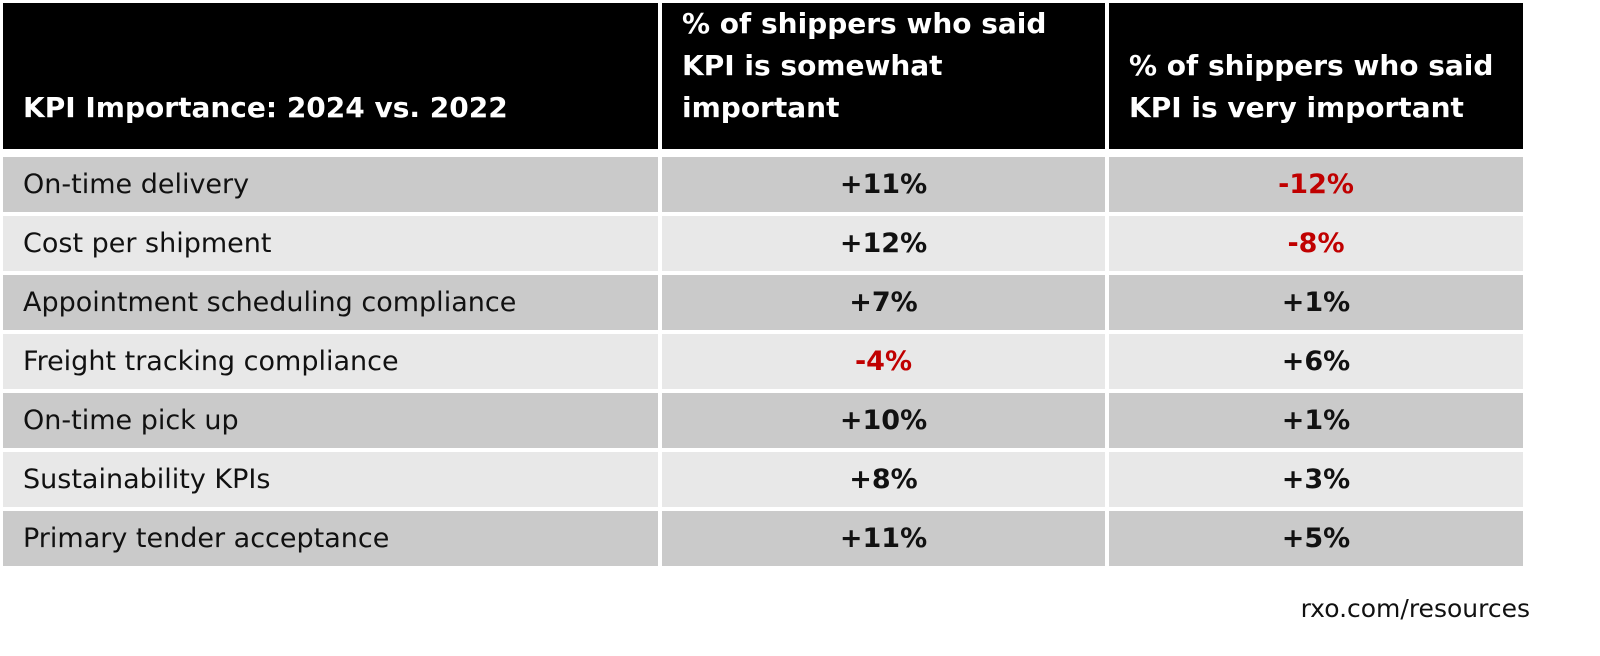  I want to click on somewhat-cell: +8%, so click(883, 479).